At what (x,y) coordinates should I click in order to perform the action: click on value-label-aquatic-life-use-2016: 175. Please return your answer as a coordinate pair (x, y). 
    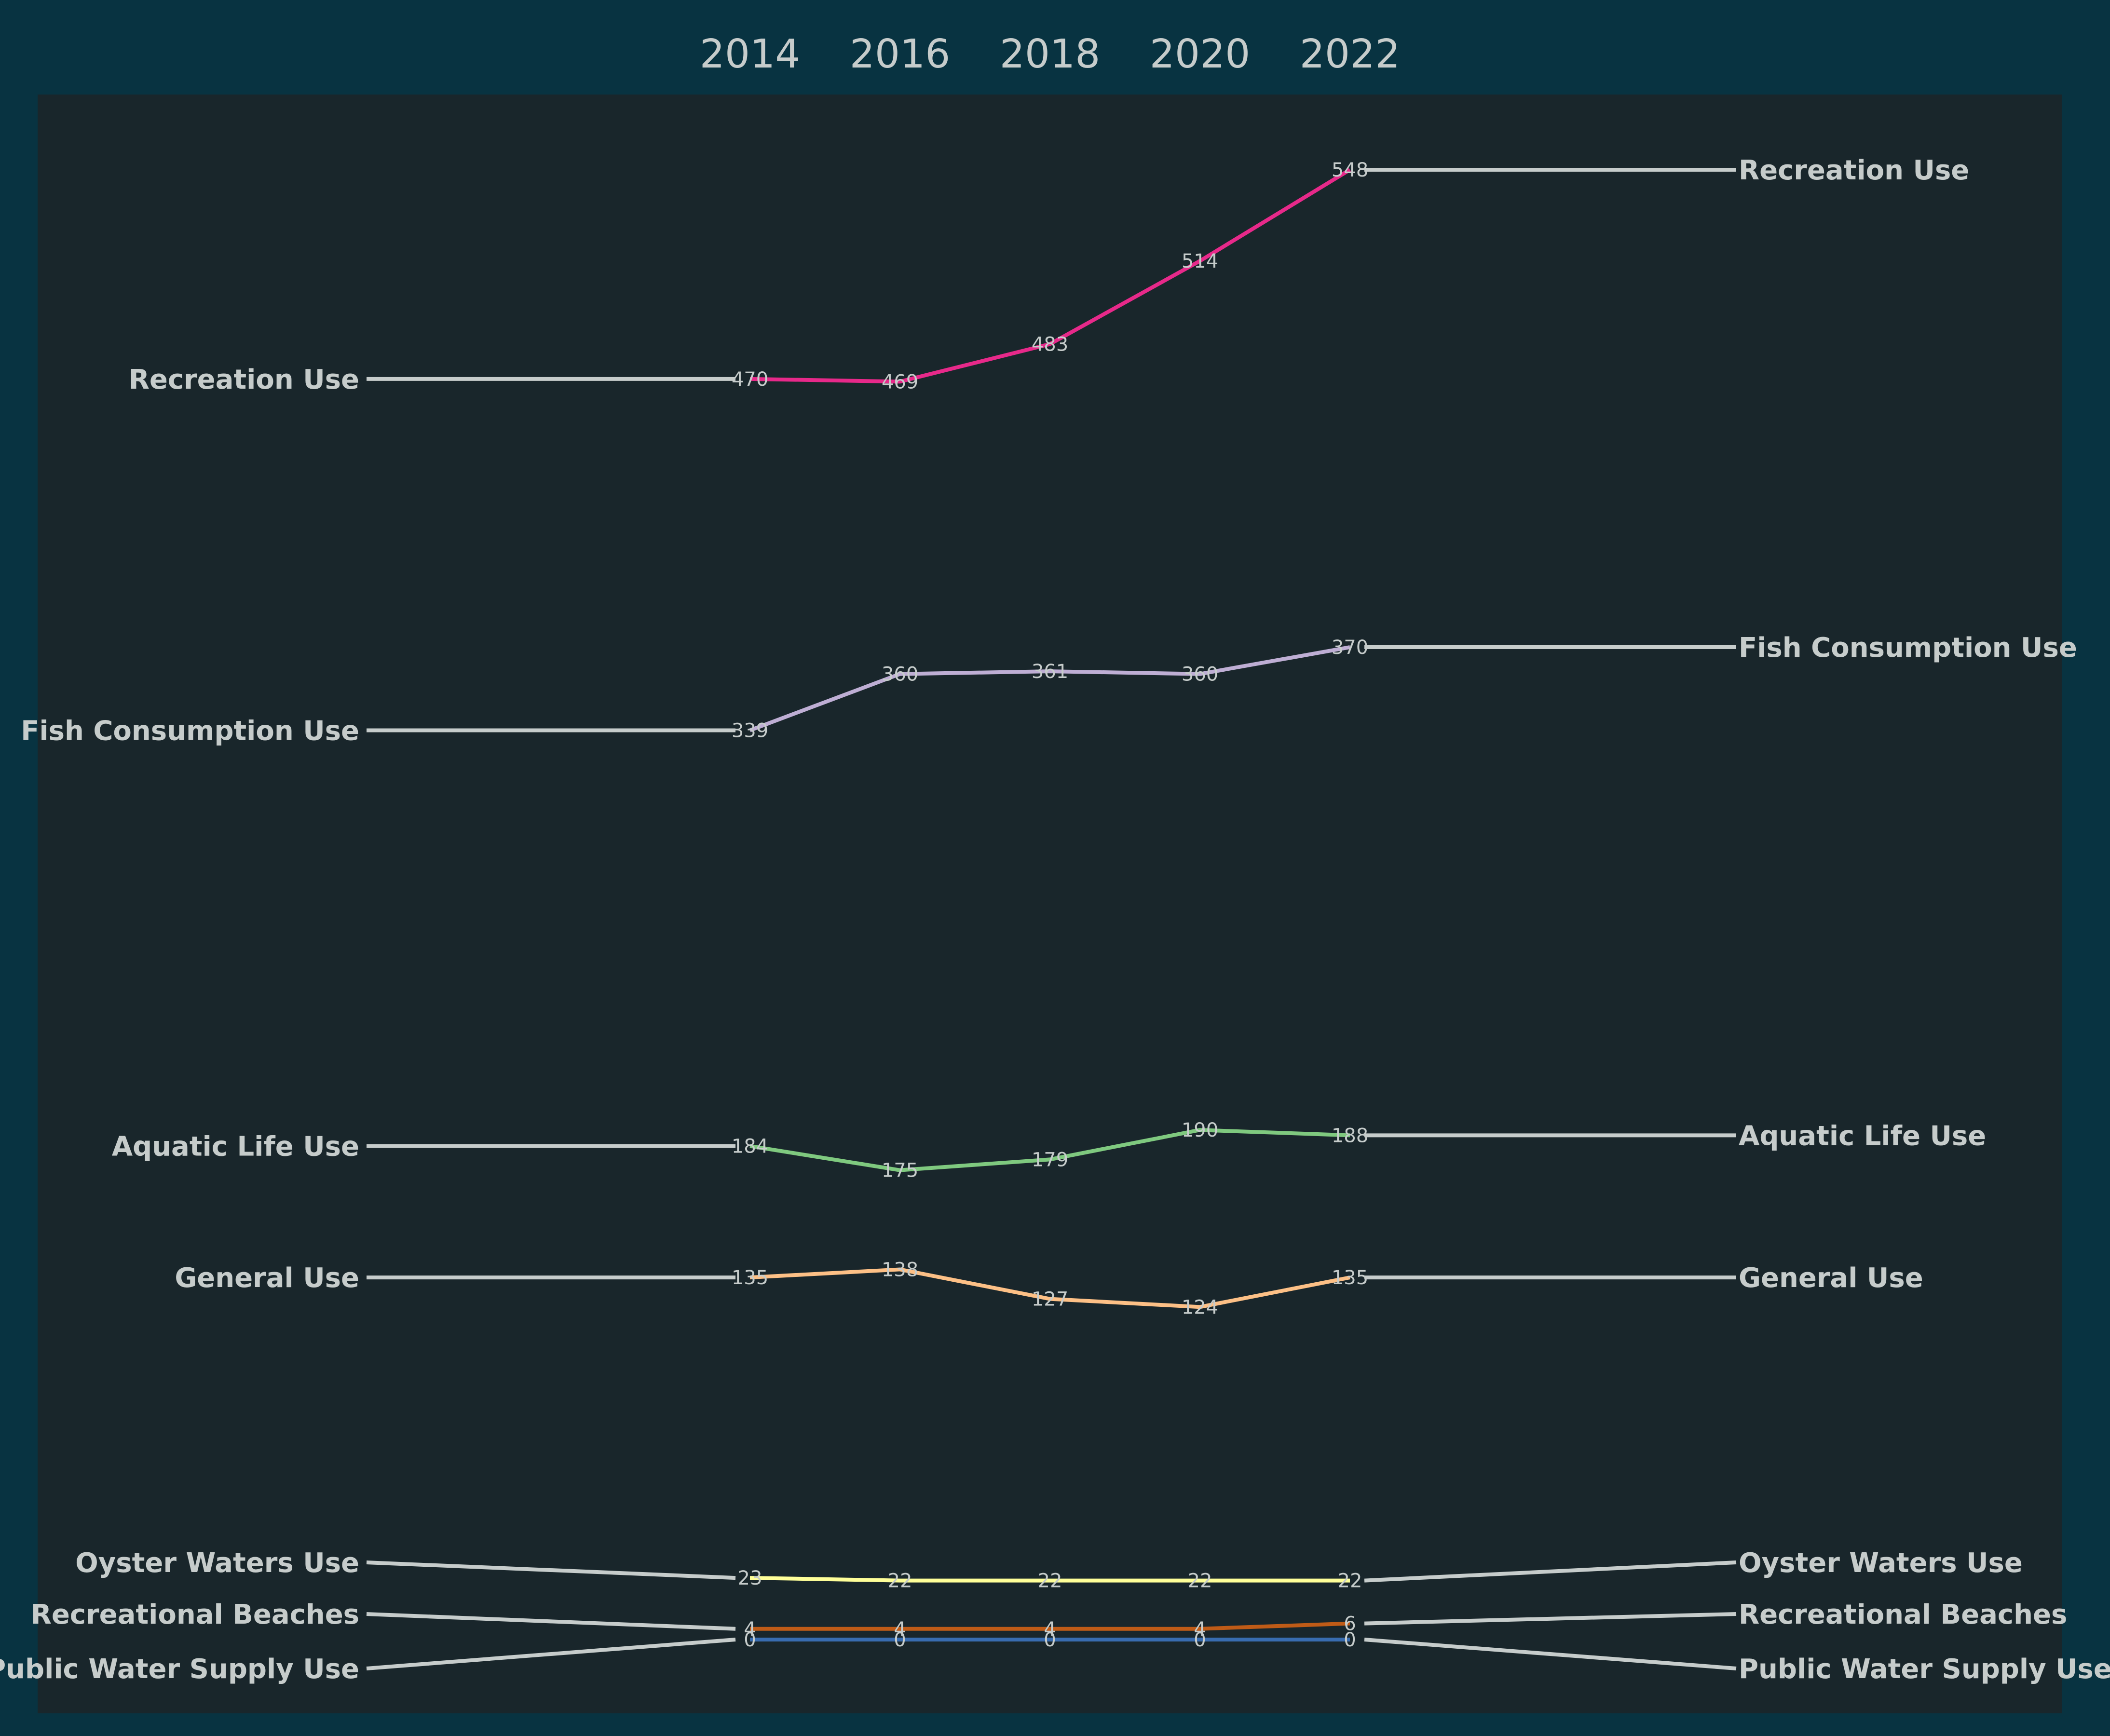
    Looking at the image, I should click on (900, 1171).